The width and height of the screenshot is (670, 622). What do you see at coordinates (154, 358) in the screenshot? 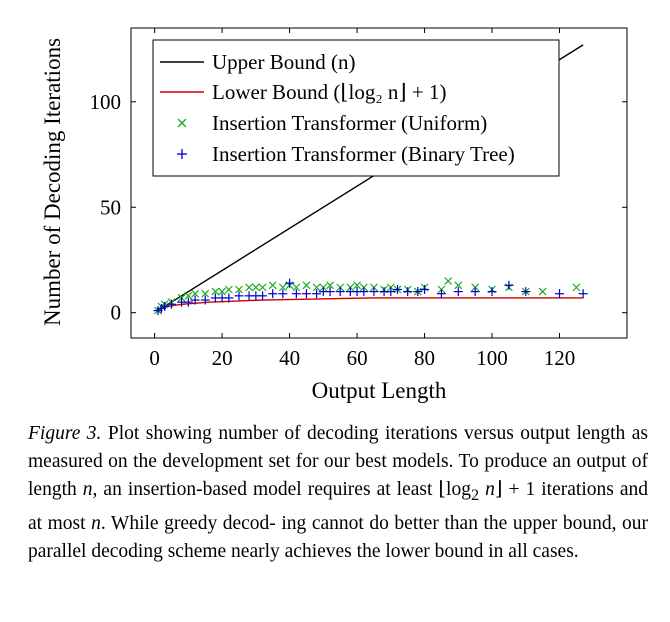
I see `x-tick-label: 0` at bounding box center [154, 358].